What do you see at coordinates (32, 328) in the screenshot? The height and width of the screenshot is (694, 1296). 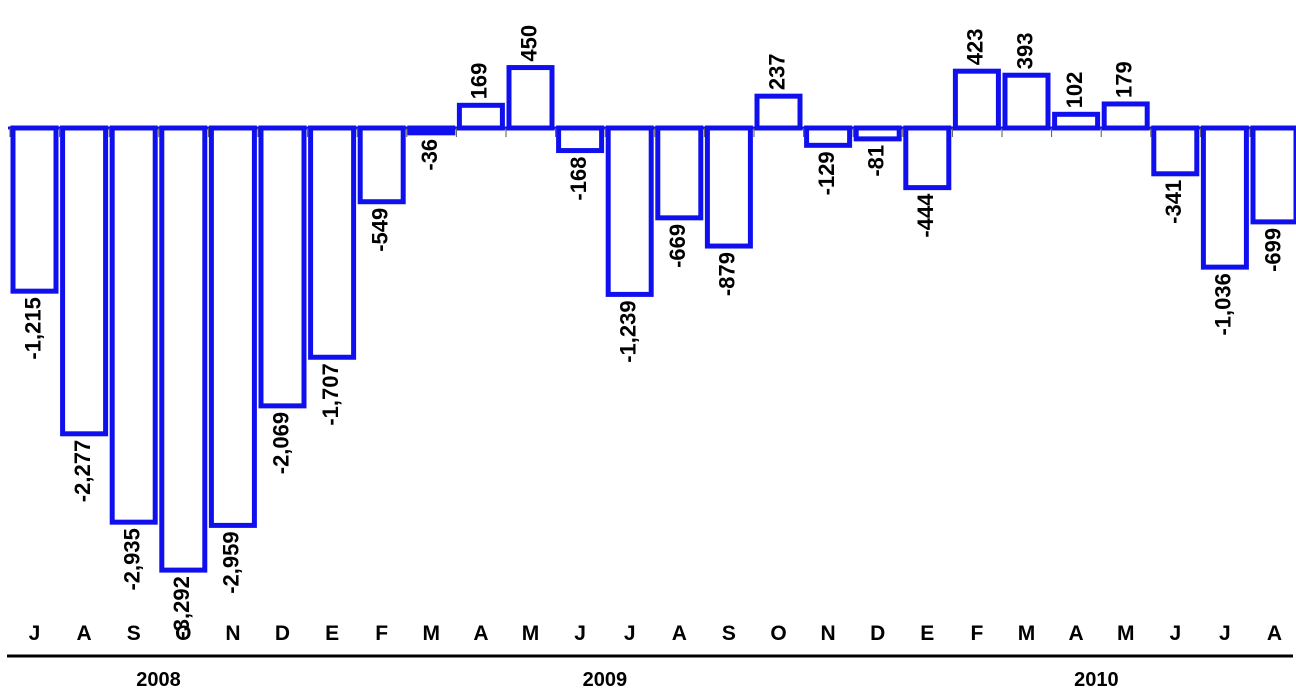 I see `value-label-0: -1,215` at bounding box center [32, 328].